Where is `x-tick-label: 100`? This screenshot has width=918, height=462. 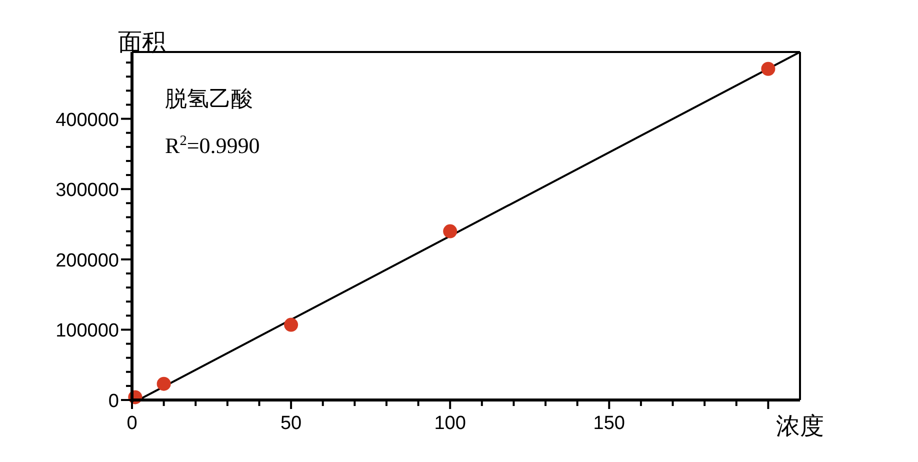 x-tick-label: 100 is located at coordinates (450, 423).